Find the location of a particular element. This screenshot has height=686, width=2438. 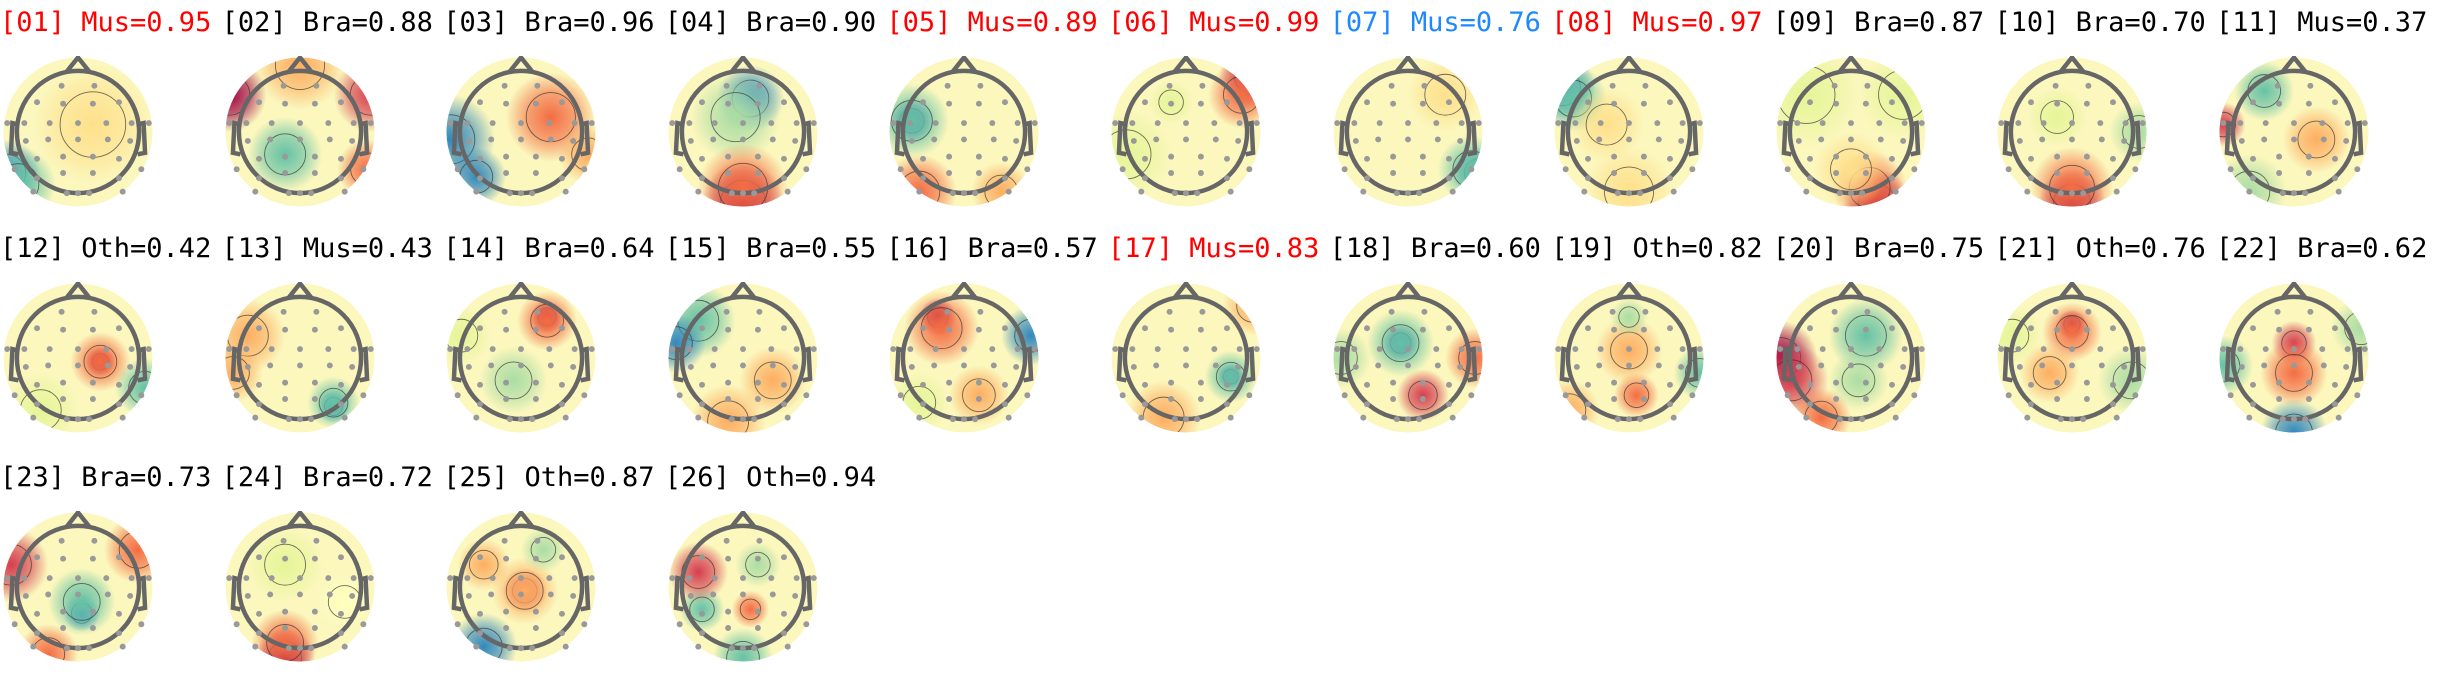

component-title: [22] Bra=0.62 is located at coordinates (2322, 248).